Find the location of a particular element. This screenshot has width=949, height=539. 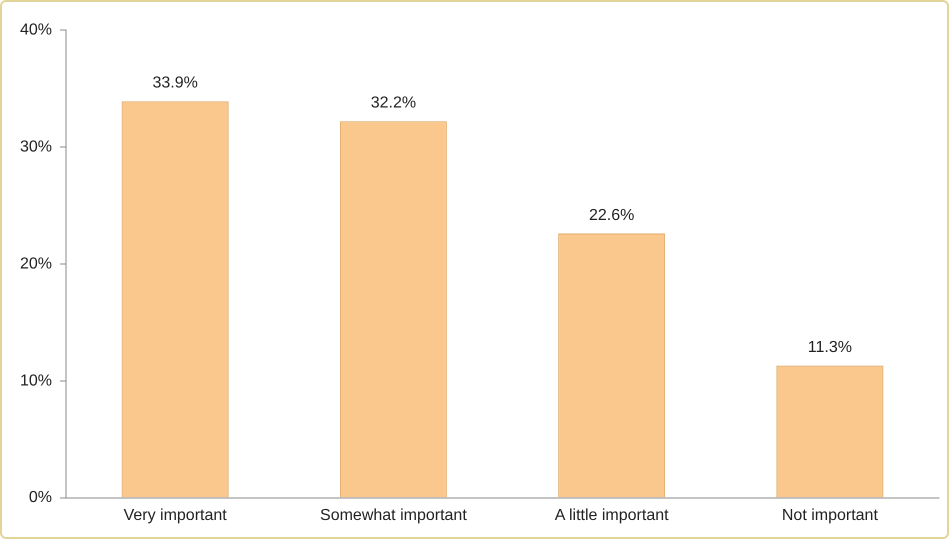

x-tick-label: Somewhat important is located at coordinates (394, 515).